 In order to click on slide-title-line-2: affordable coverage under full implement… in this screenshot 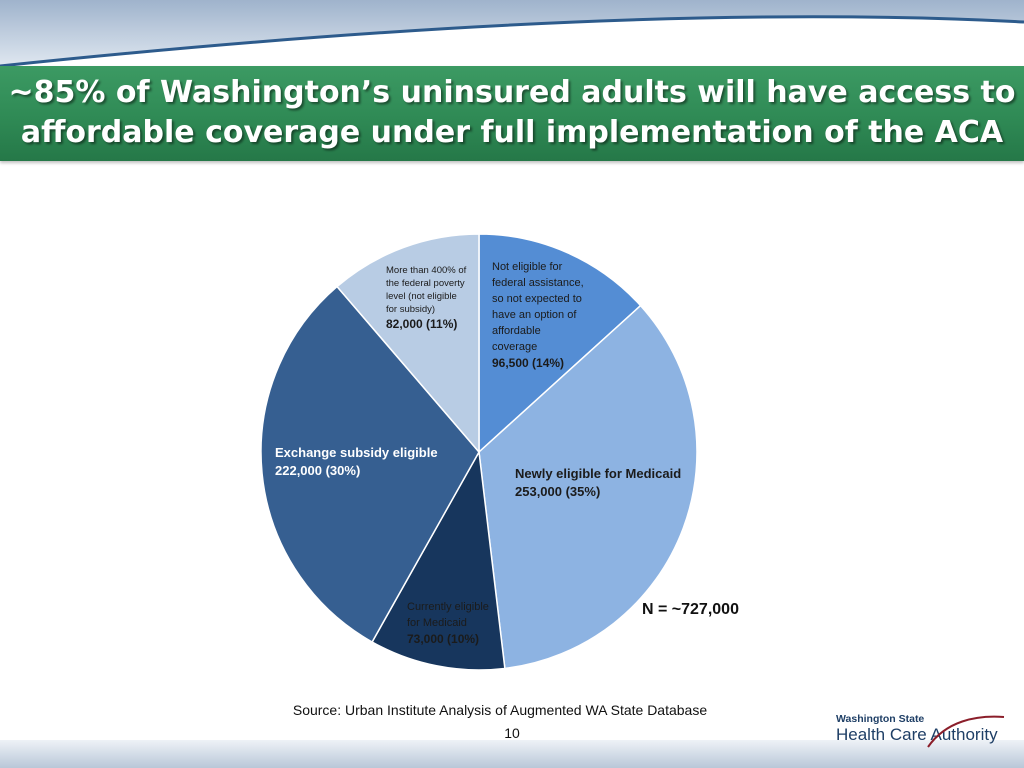, I will do `click(512, 132)`.